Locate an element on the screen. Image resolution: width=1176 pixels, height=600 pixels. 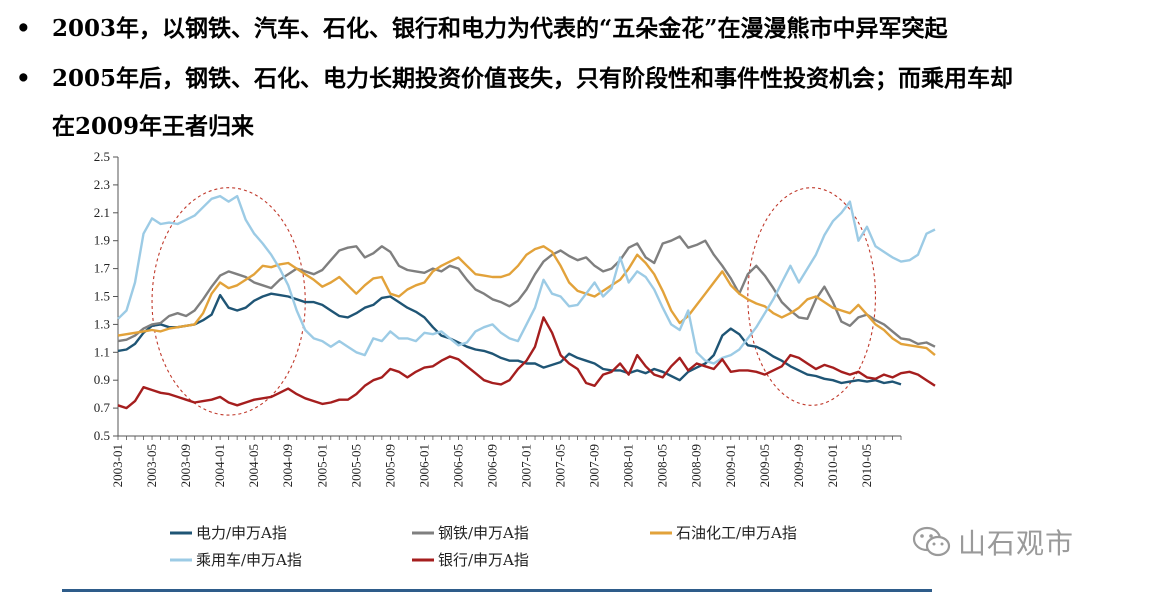
y-tick-label: 1.7 is located at coordinates (102, 268).